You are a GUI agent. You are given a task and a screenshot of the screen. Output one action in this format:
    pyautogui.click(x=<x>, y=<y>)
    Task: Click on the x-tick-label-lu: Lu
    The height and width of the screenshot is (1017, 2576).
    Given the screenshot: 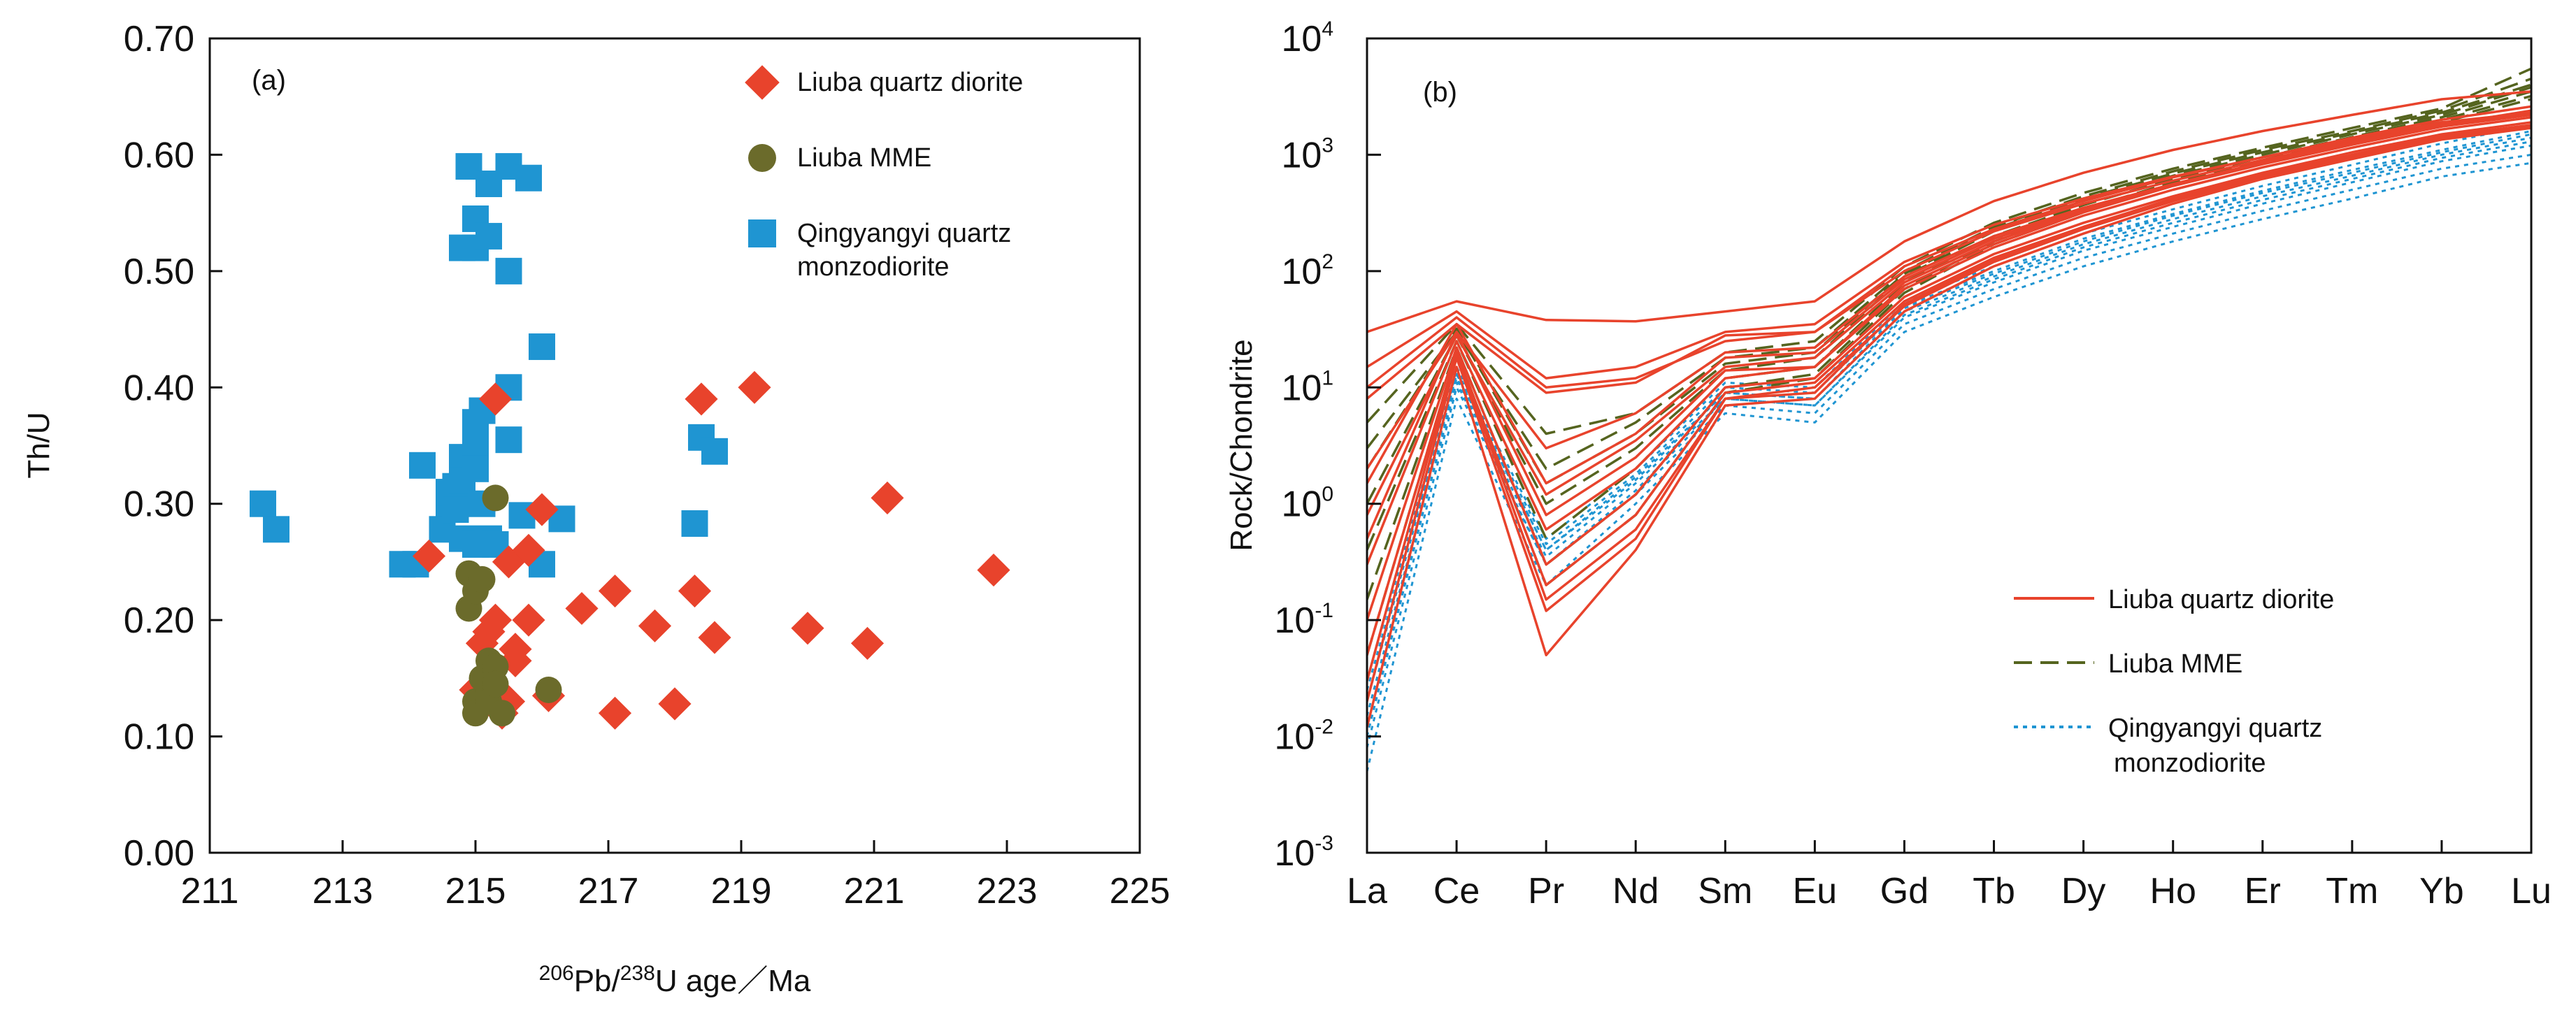 What is the action you would take?
    pyautogui.click(x=2531, y=891)
    